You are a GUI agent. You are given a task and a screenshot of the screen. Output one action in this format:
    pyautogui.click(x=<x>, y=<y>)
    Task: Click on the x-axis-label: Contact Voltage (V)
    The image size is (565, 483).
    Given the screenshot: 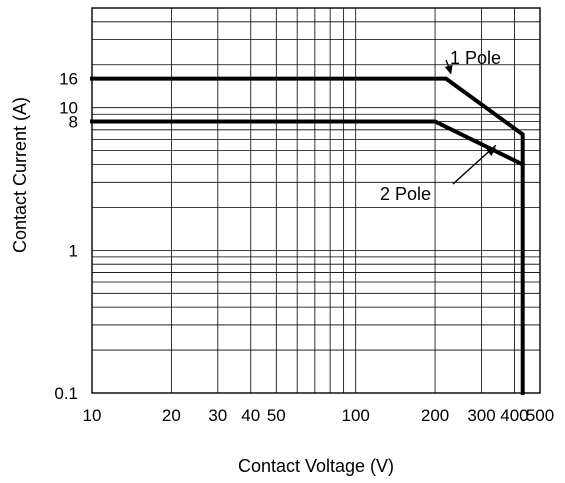 What is the action you would take?
    pyautogui.click(x=316, y=466)
    